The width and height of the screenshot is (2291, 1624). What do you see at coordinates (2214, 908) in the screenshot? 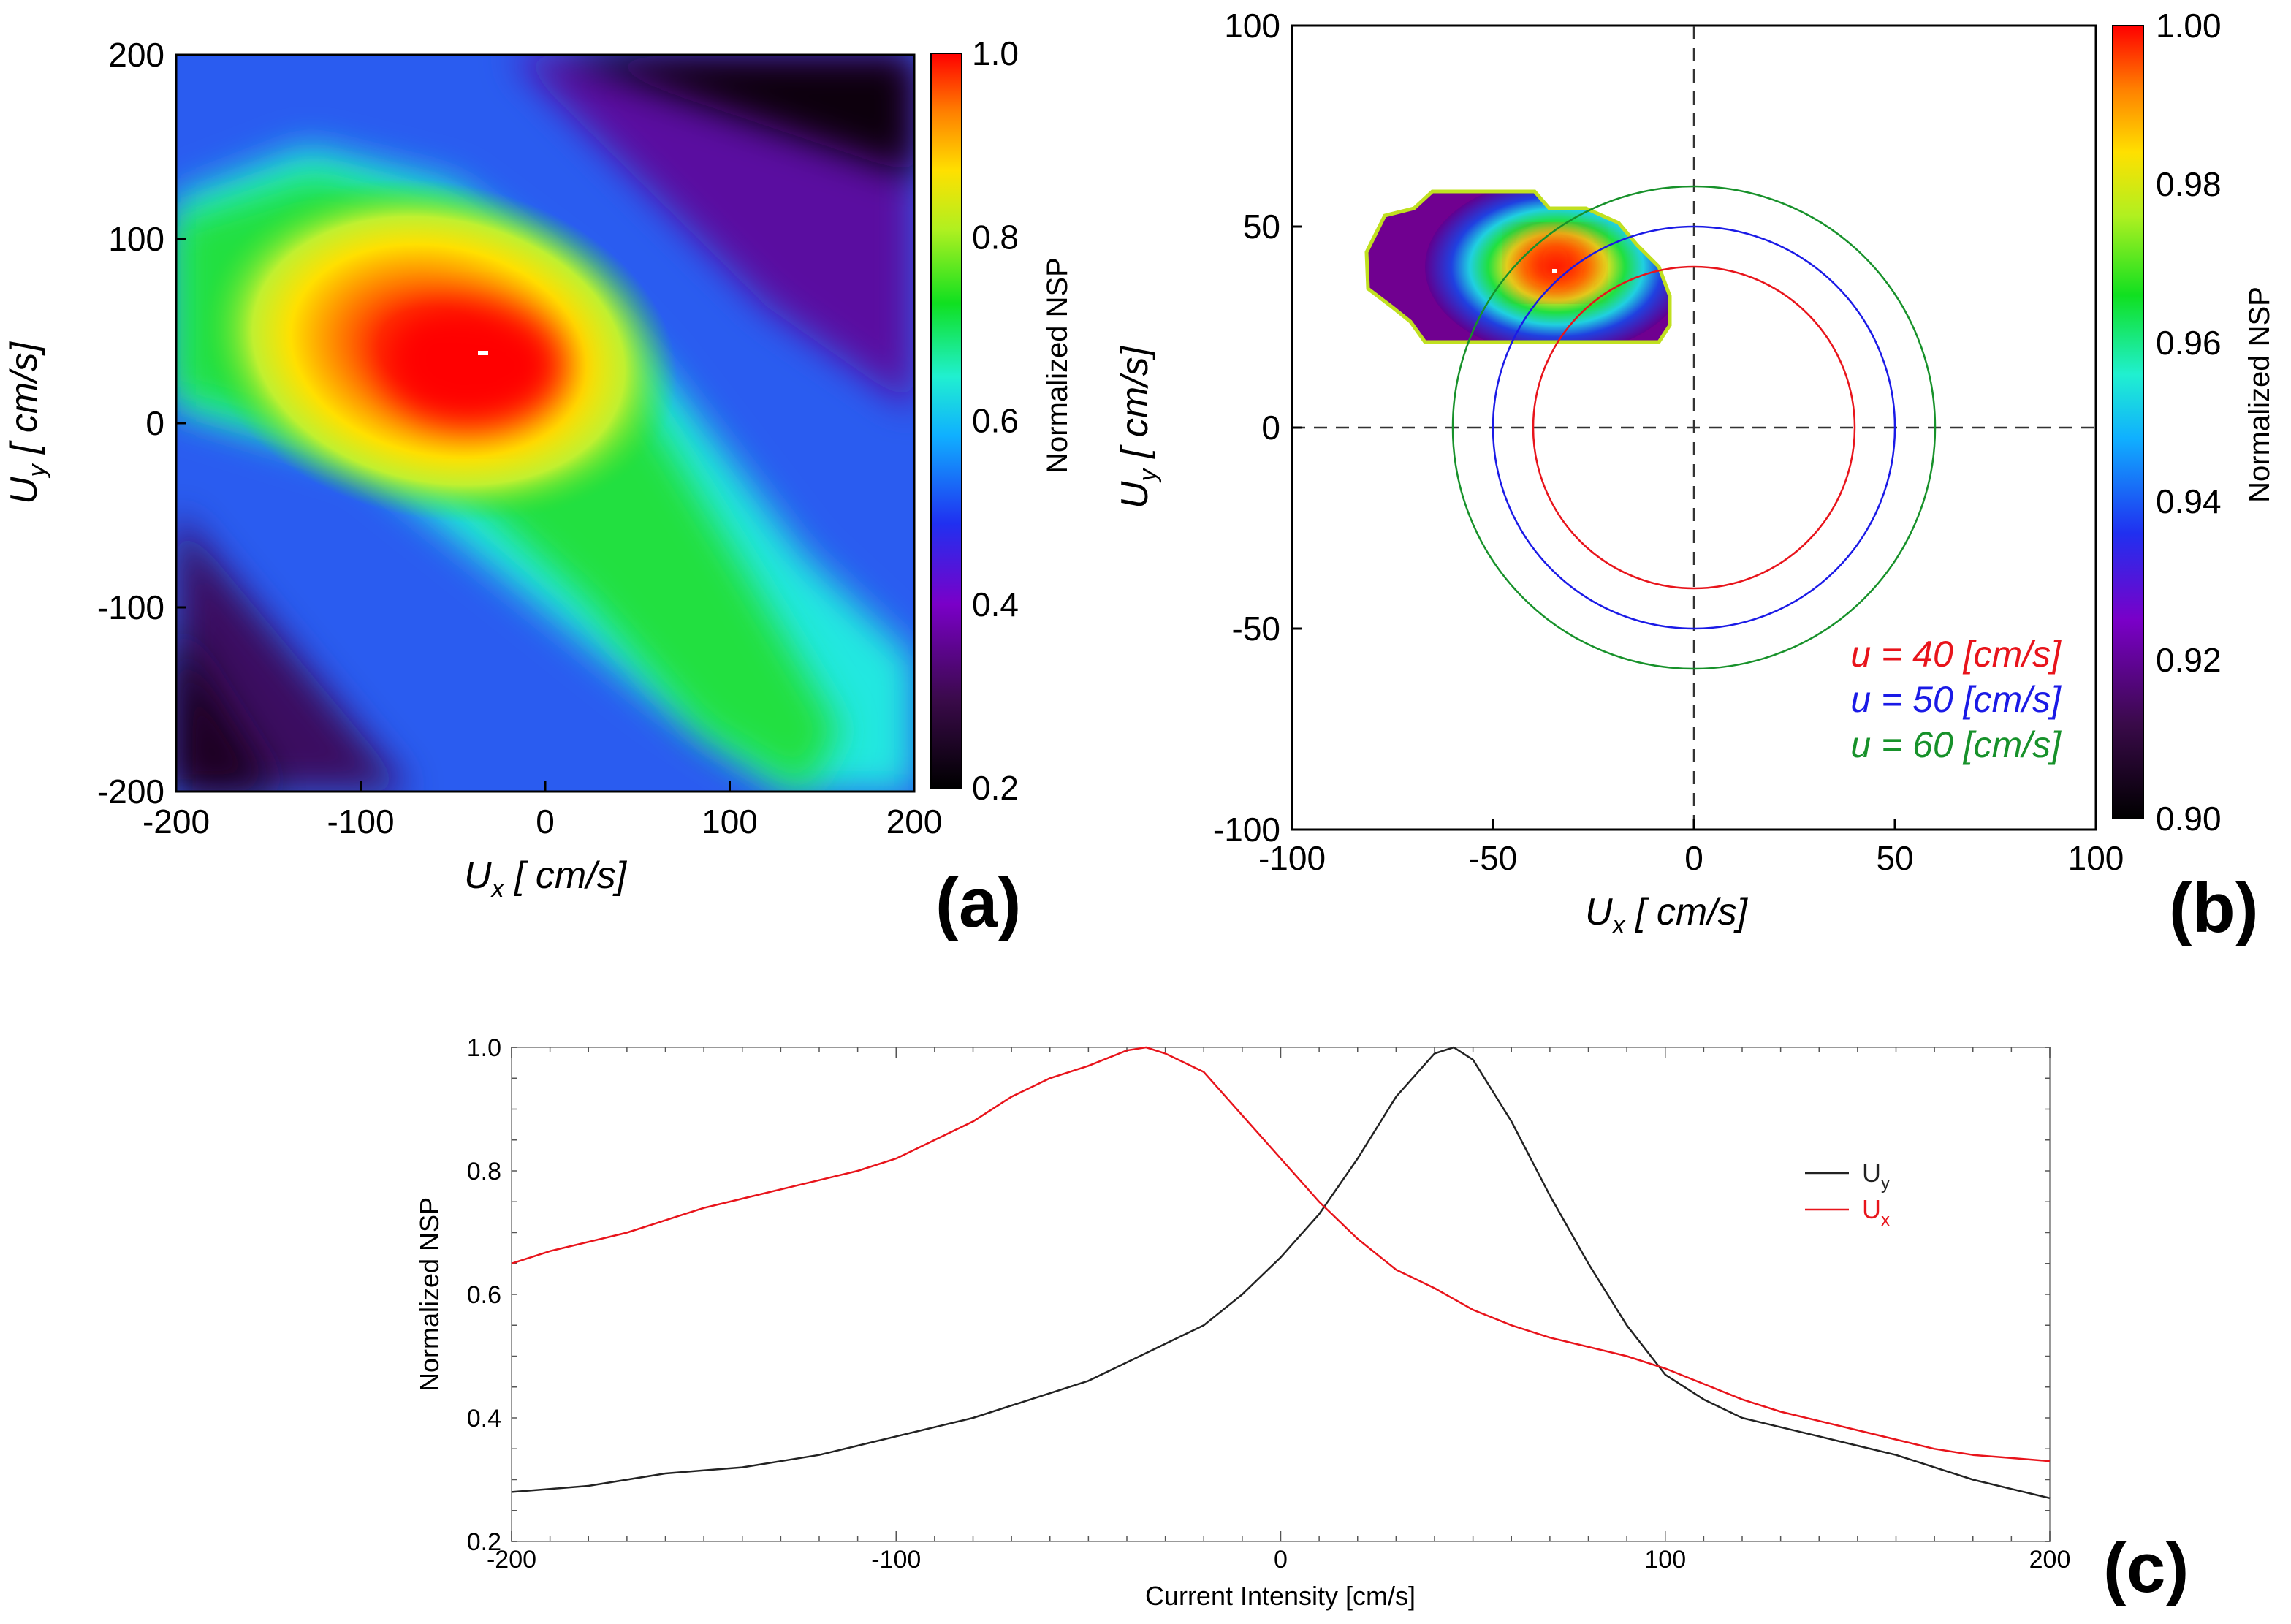
I see `panel-label-b: (b)` at bounding box center [2214, 908].